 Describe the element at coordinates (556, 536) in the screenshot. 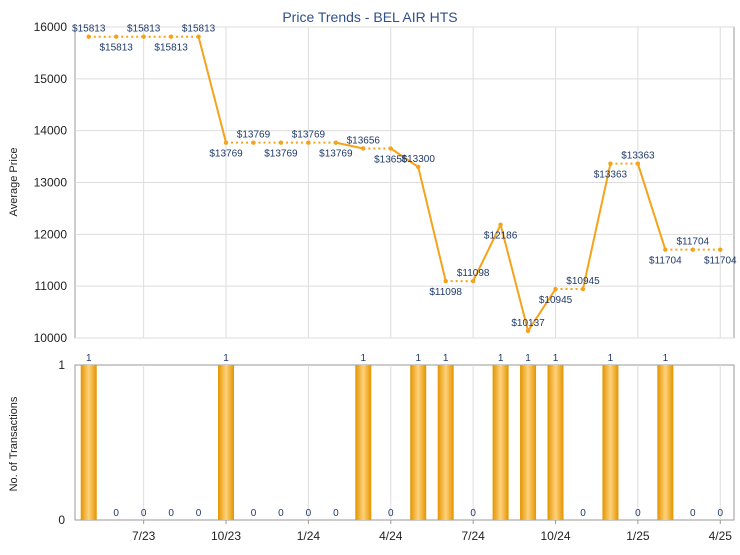

I see `x-tick-label: 10/24` at that location.